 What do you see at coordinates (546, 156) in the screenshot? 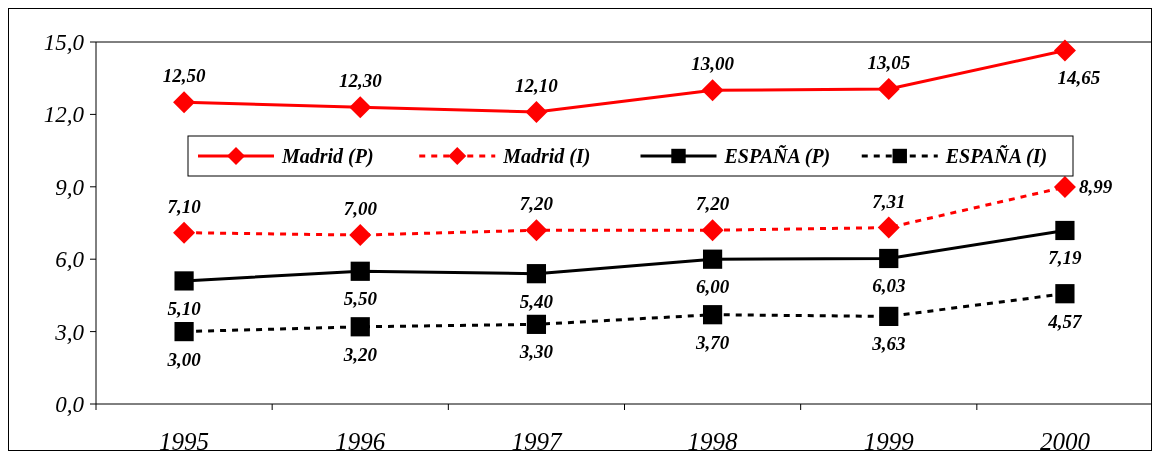
I see `legend-label: Madrid (I)` at bounding box center [546, 156].